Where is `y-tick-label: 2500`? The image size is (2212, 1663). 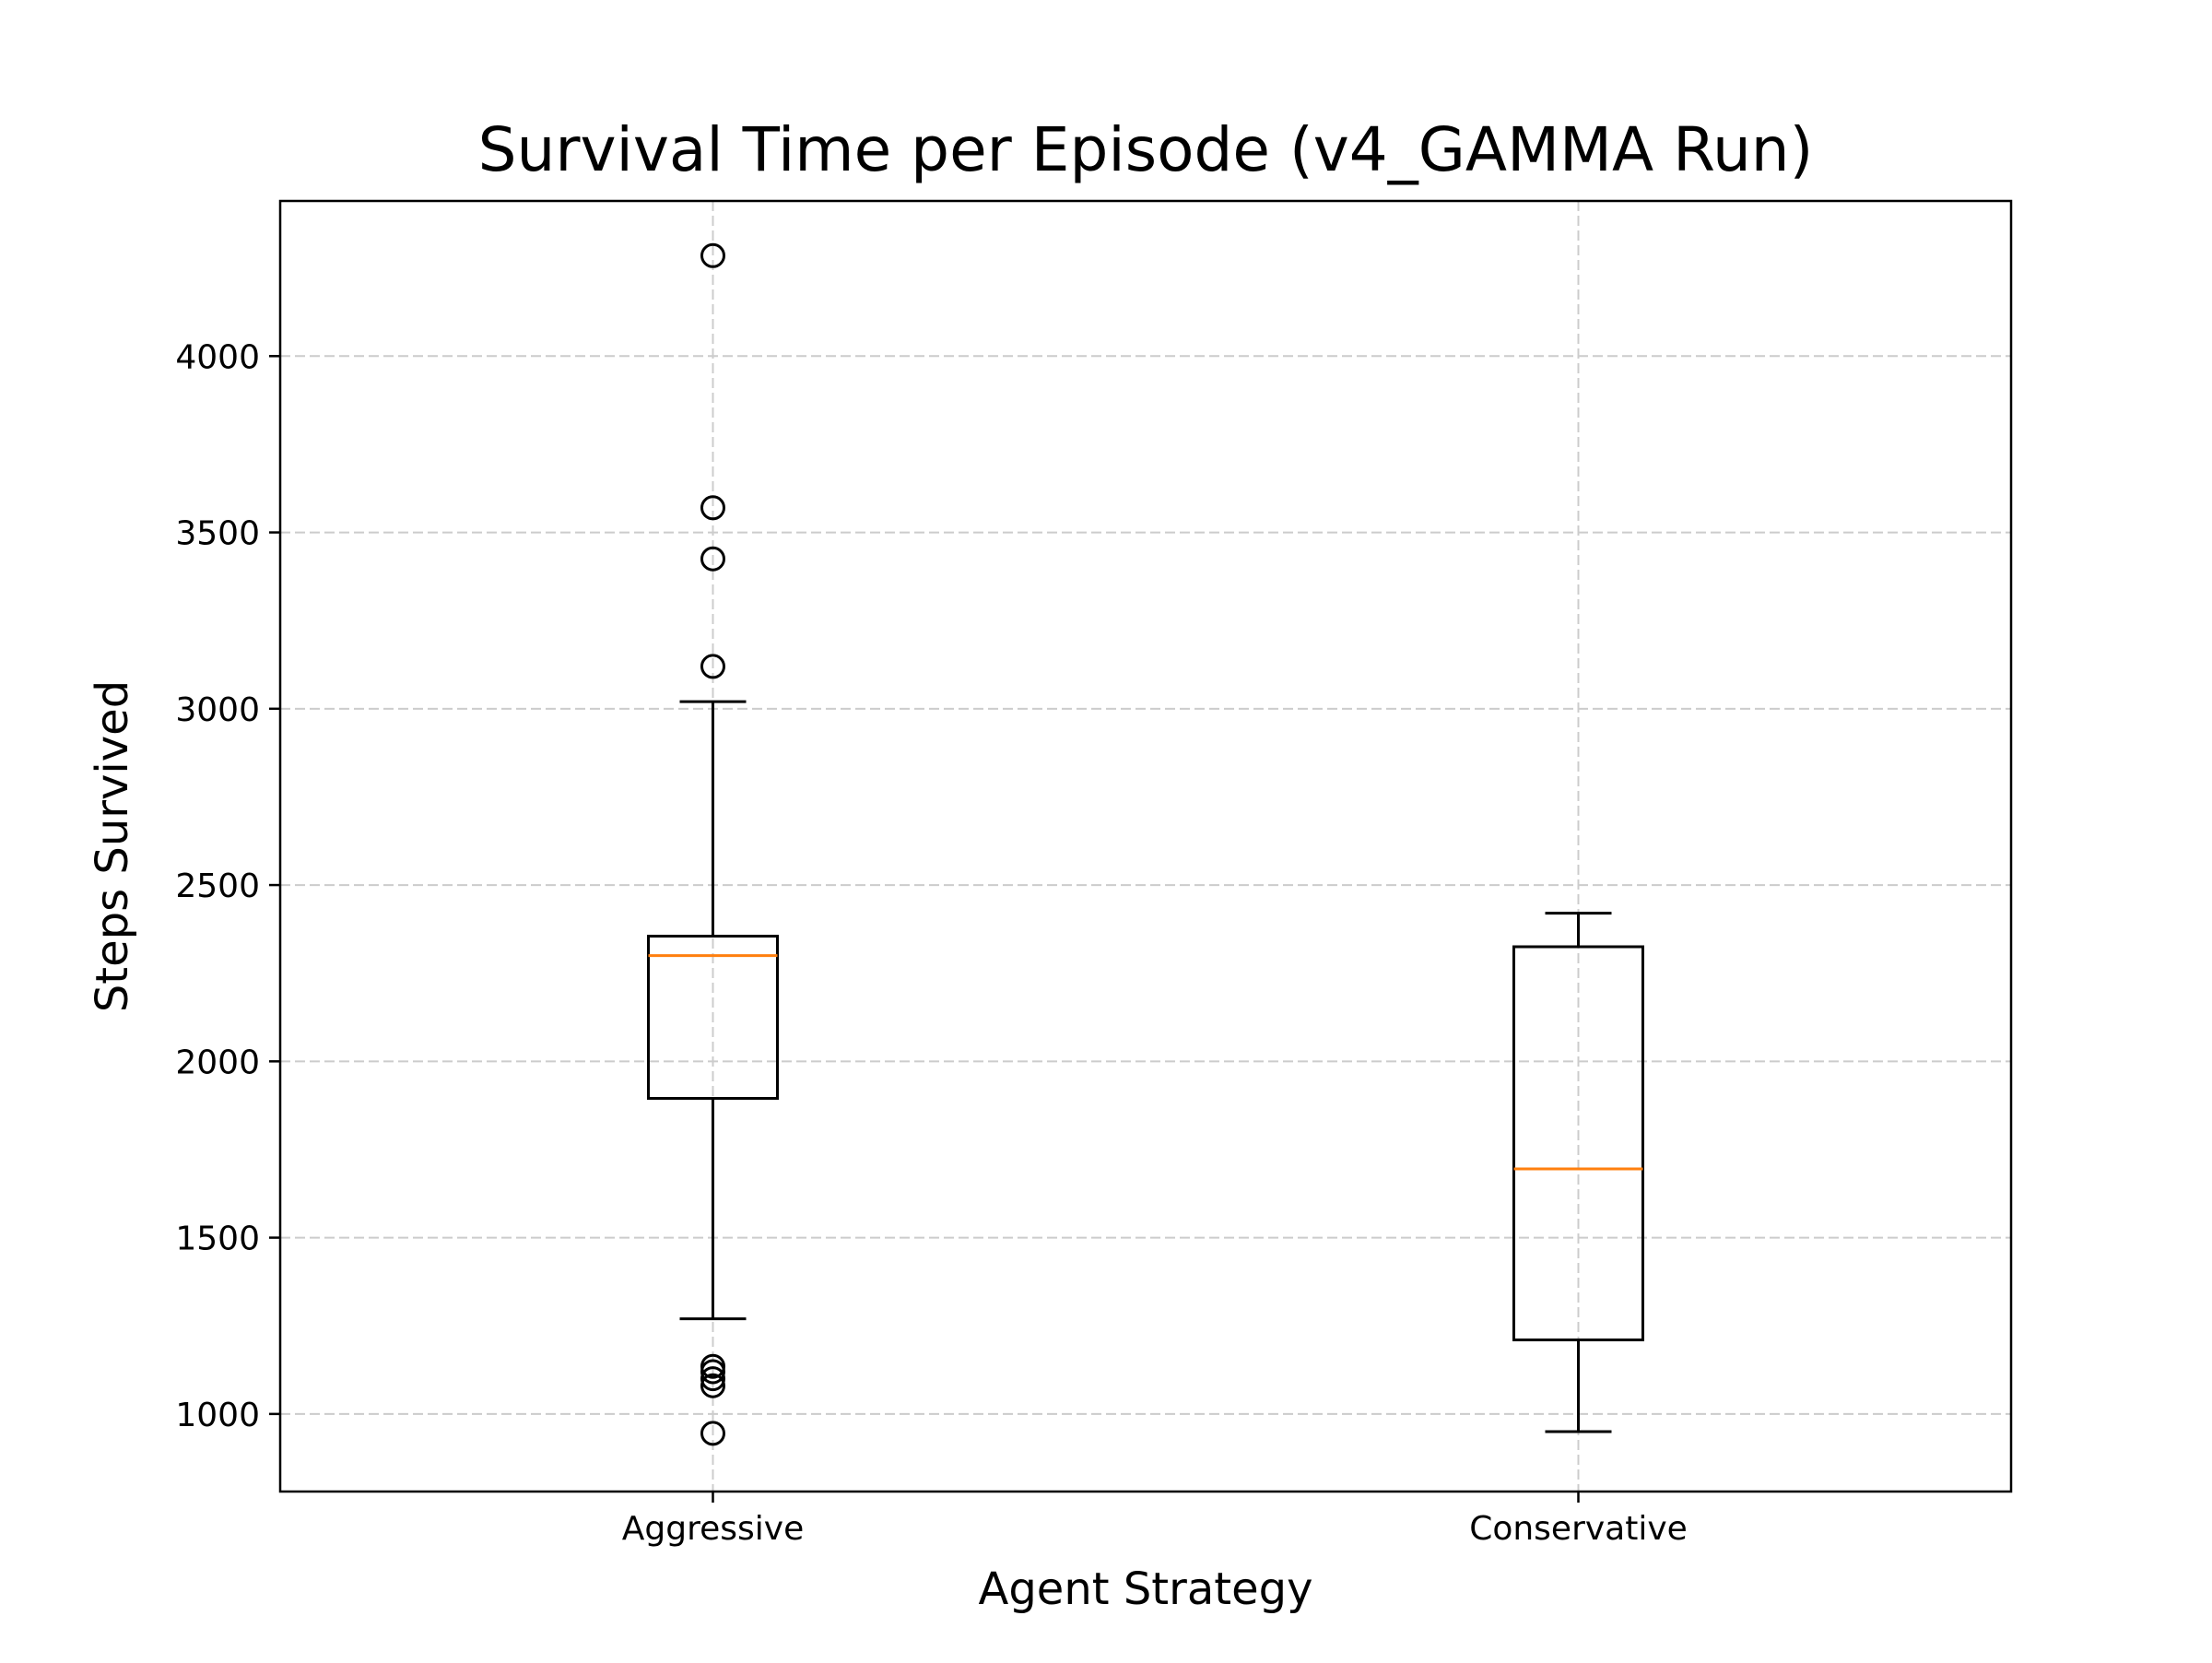 y-tick-label: 2500 is located at coordinates (217, 886).